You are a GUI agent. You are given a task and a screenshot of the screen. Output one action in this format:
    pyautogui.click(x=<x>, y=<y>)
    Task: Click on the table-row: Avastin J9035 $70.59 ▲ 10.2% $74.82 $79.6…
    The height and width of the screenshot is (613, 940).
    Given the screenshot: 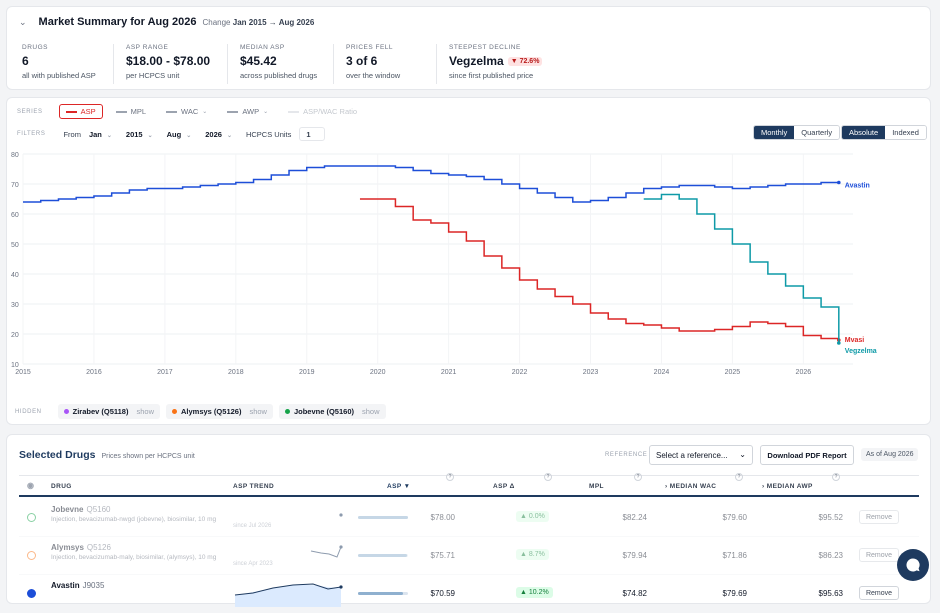 What is the action you would take?
    pyautogui.click(x=469, y=594)
    